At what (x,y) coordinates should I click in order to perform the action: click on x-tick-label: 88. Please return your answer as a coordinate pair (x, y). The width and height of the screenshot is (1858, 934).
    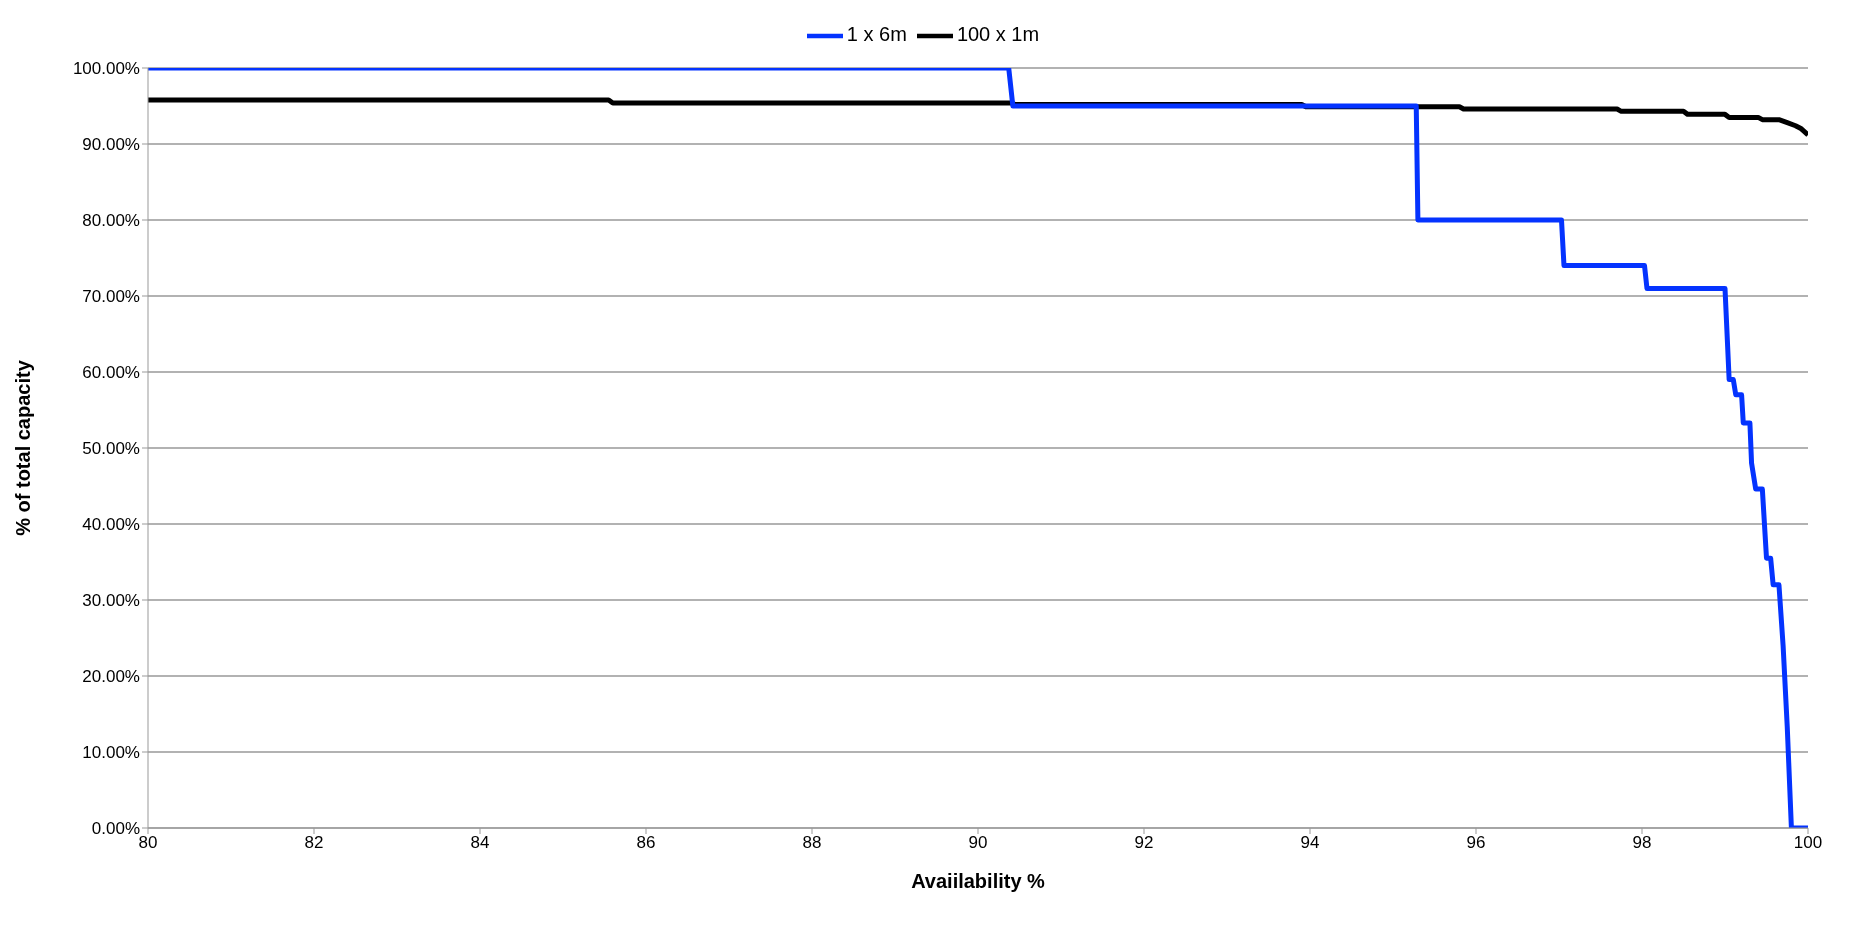
    Looking at the image, I should click on (812, 843).